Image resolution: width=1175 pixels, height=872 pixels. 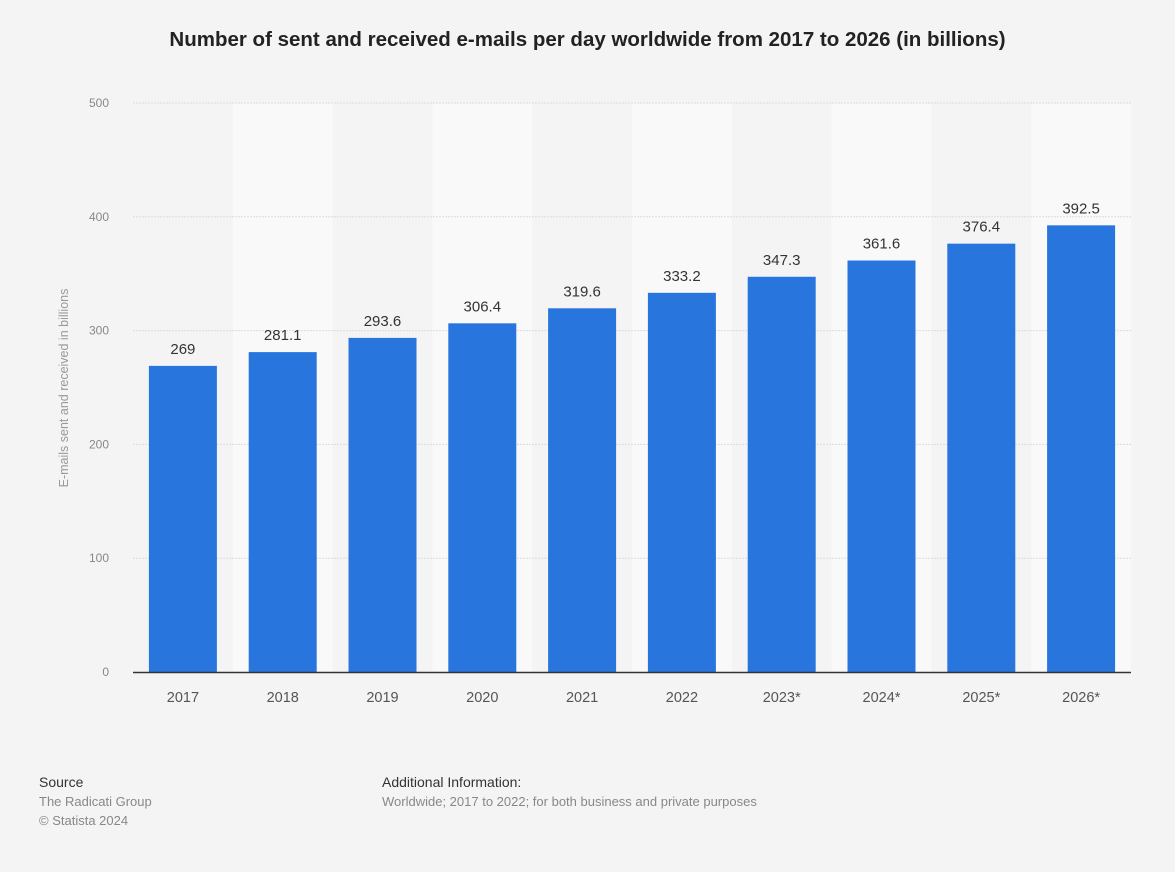 I want to click on data-label: 306.4, so click(x=483, y=306).